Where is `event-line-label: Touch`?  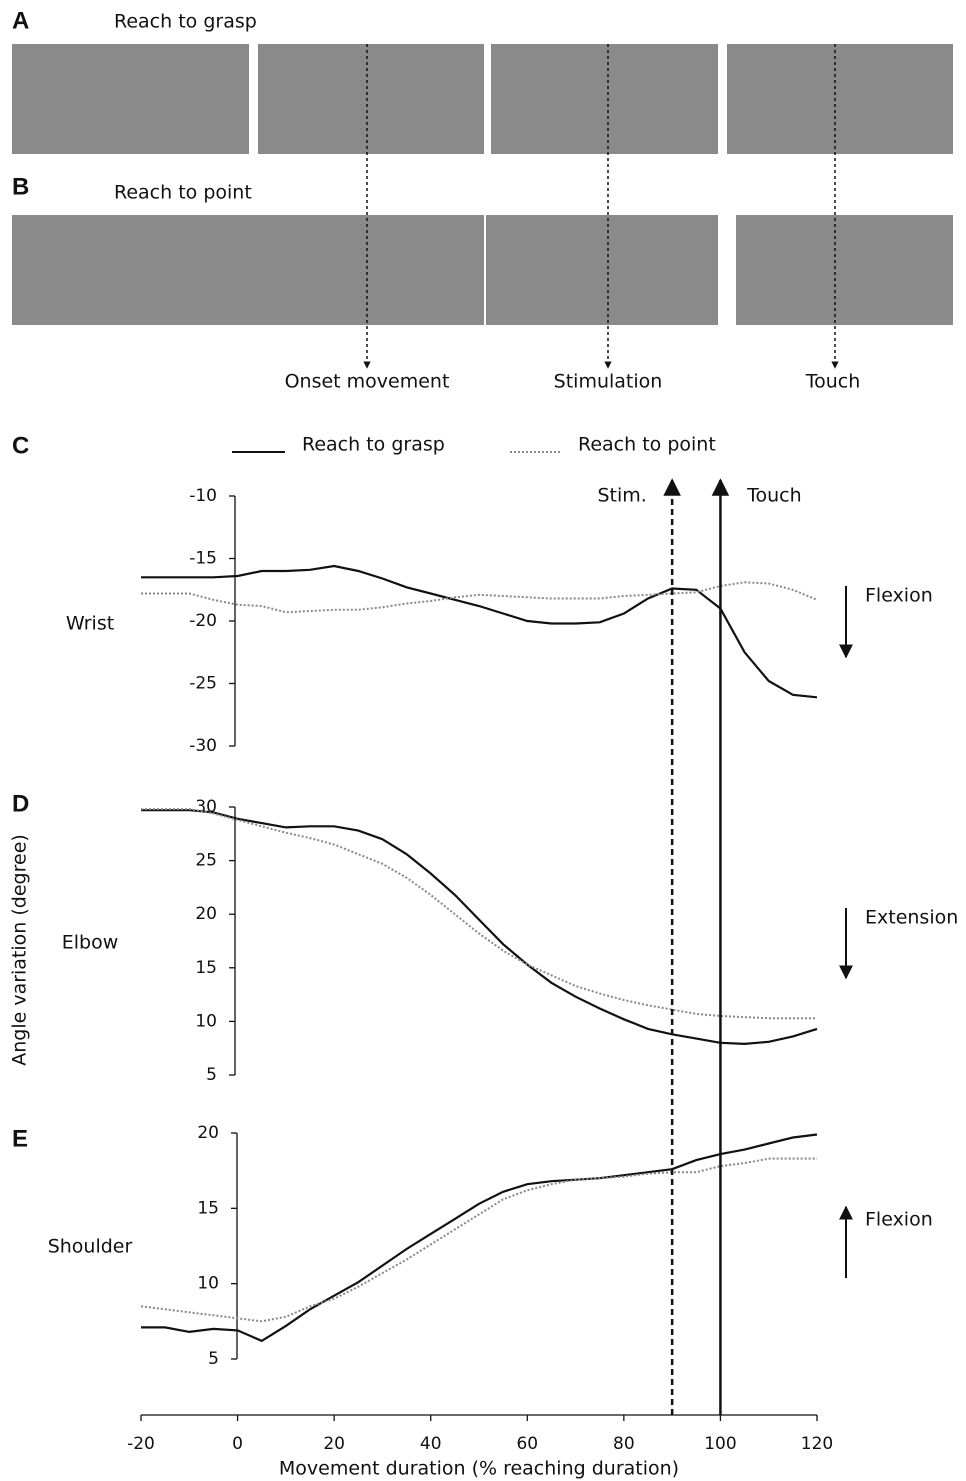 event-line-label: Touch is located at coordinates (774, 496).